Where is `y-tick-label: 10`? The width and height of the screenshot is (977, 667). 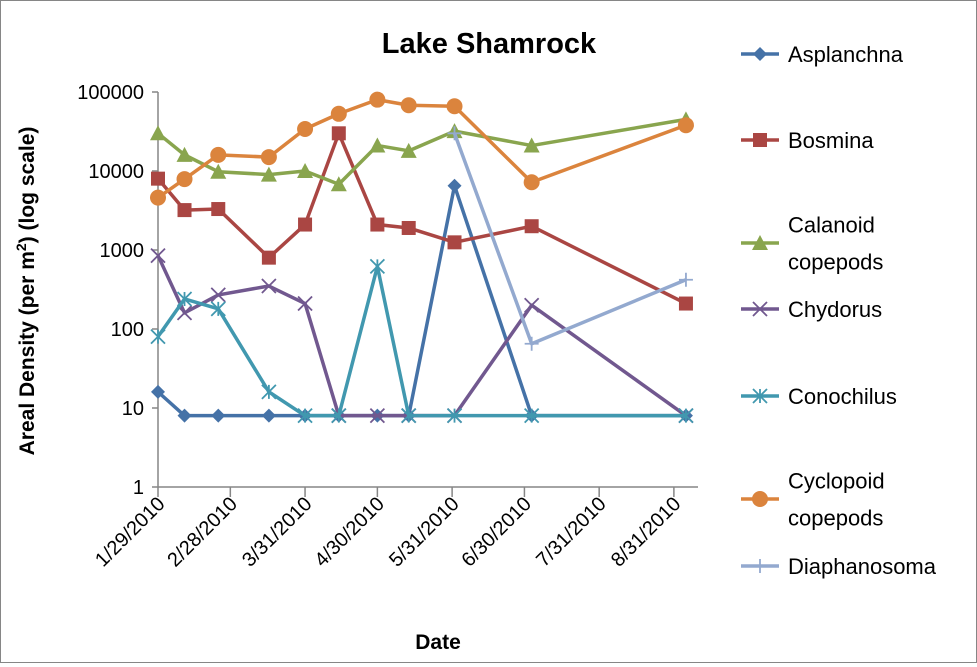
y-tick-label: 10 is located at coordinates (133, 409).